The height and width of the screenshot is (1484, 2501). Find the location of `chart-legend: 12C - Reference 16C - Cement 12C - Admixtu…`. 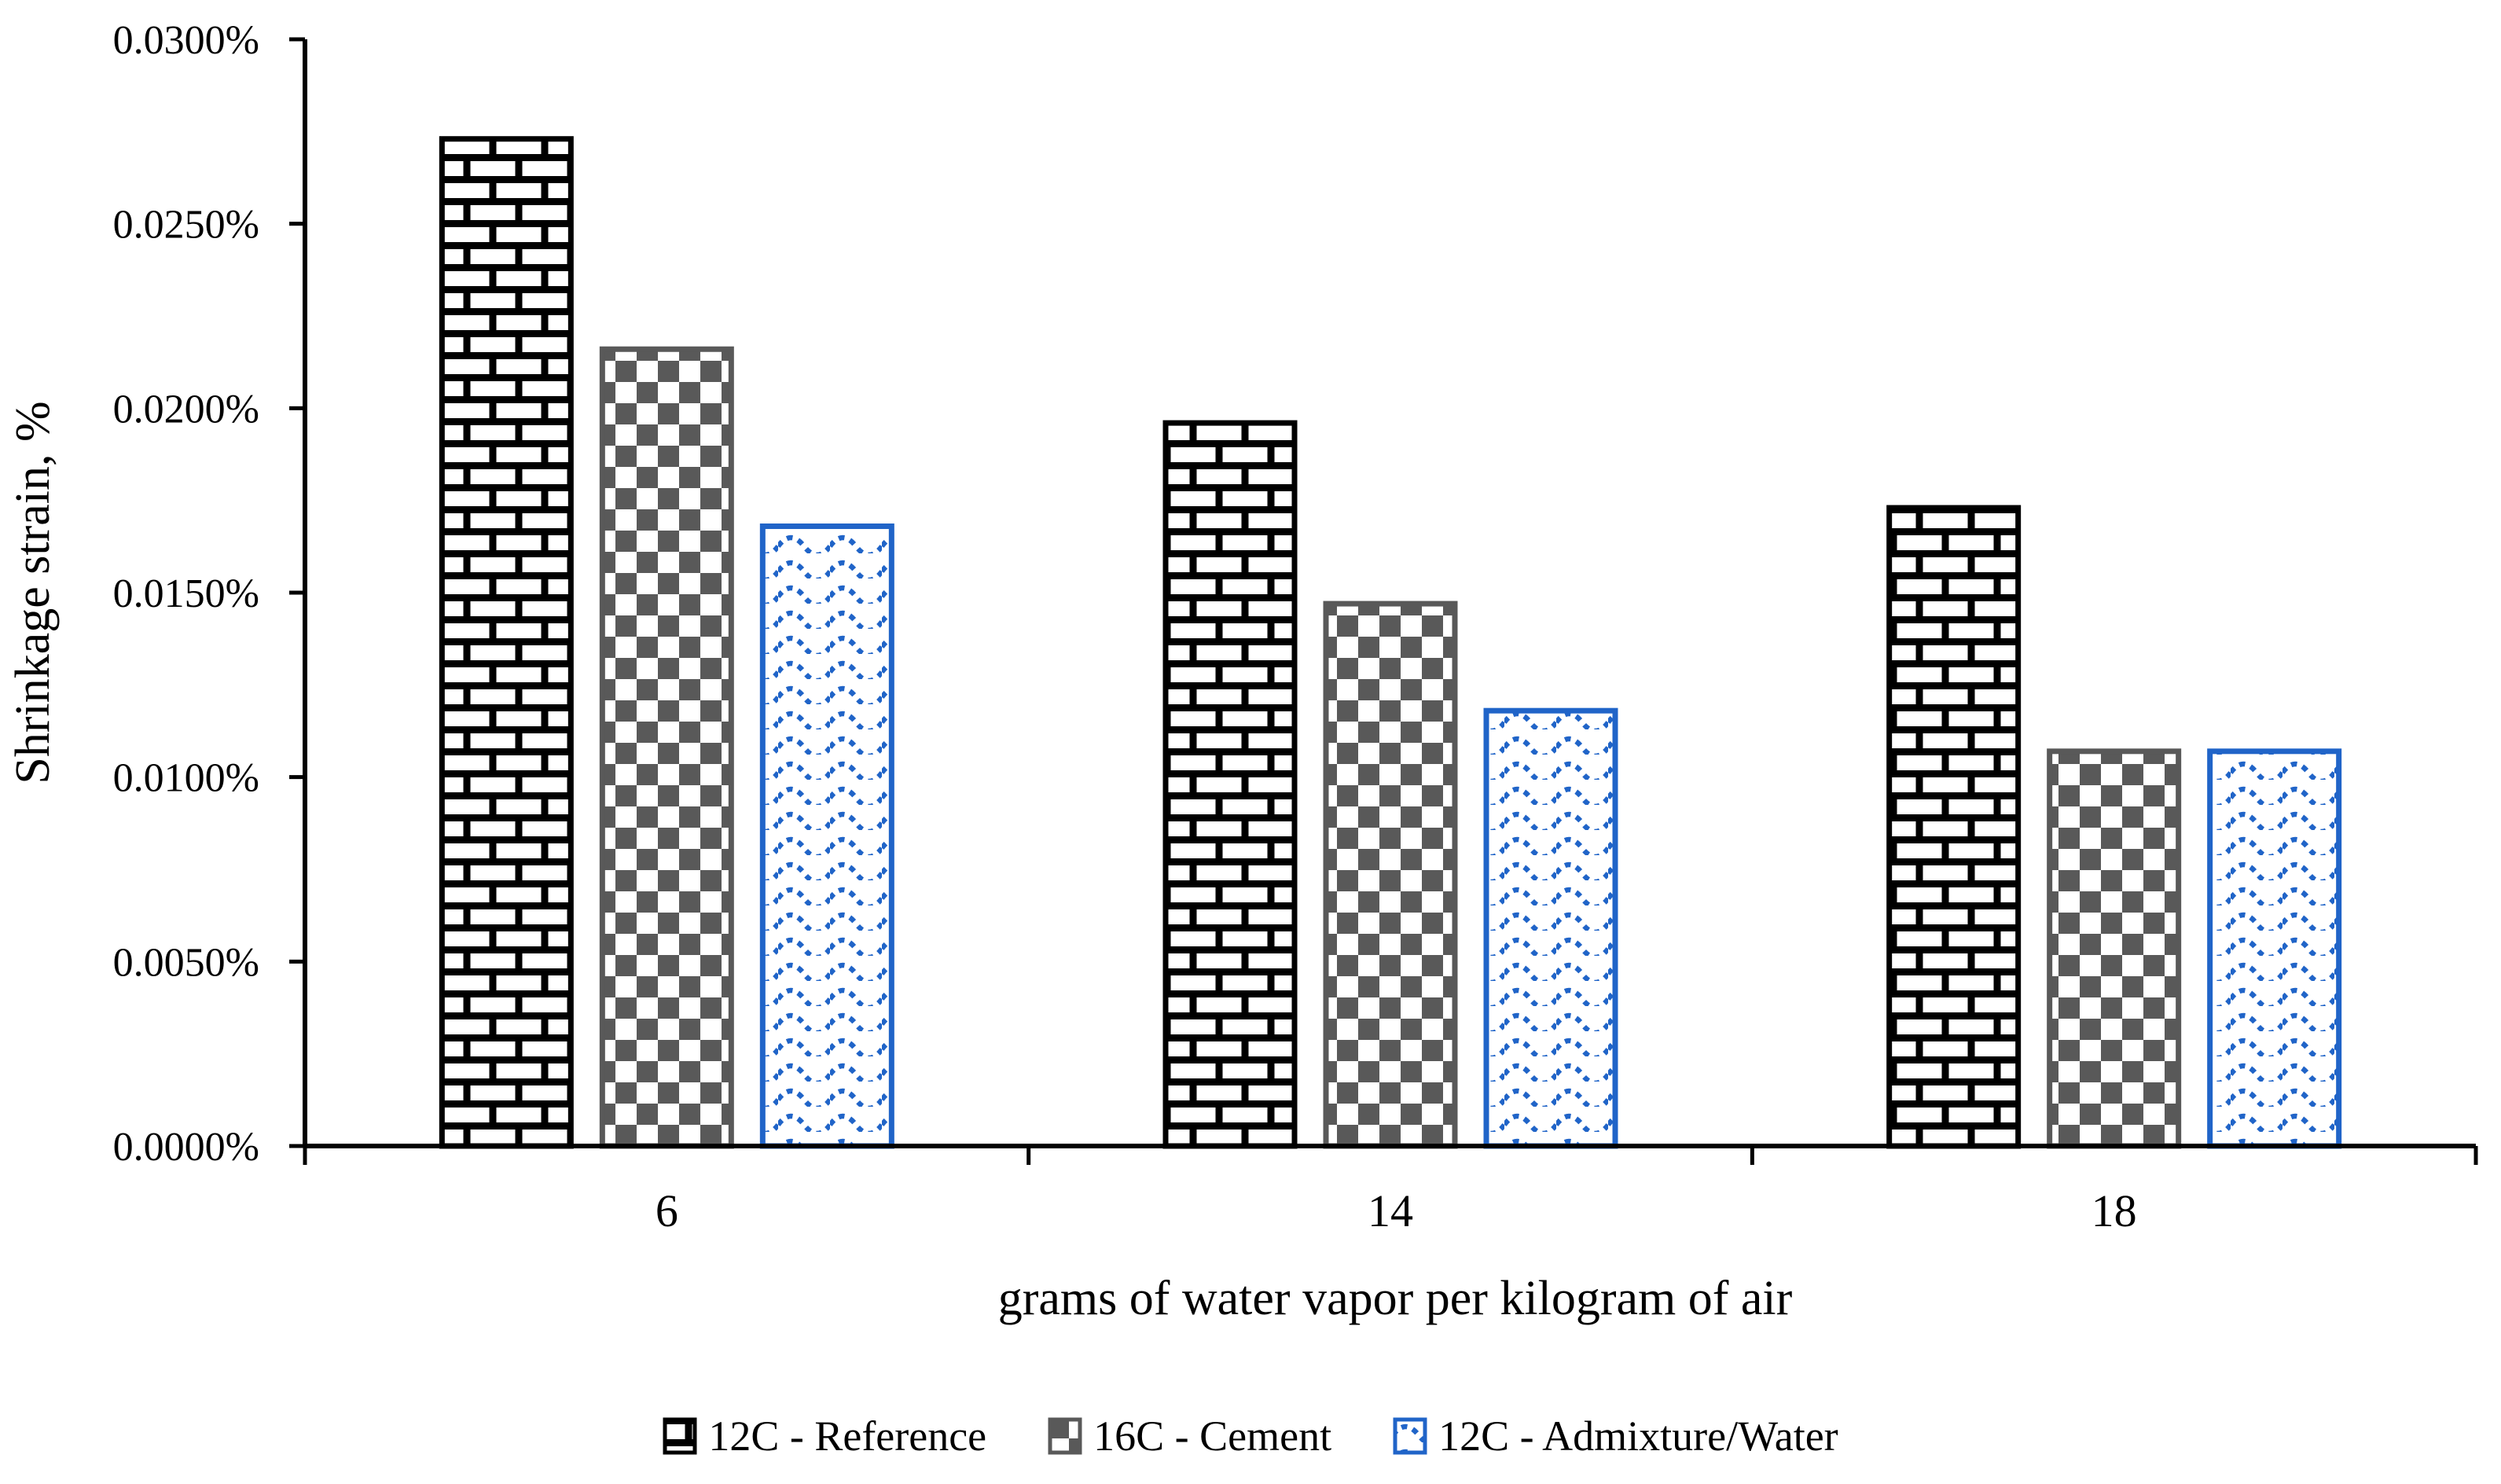

chart-legend: 12C - Reference 16C - Cement 12C - Admixtu… is located at coordinates (1250, 1436).